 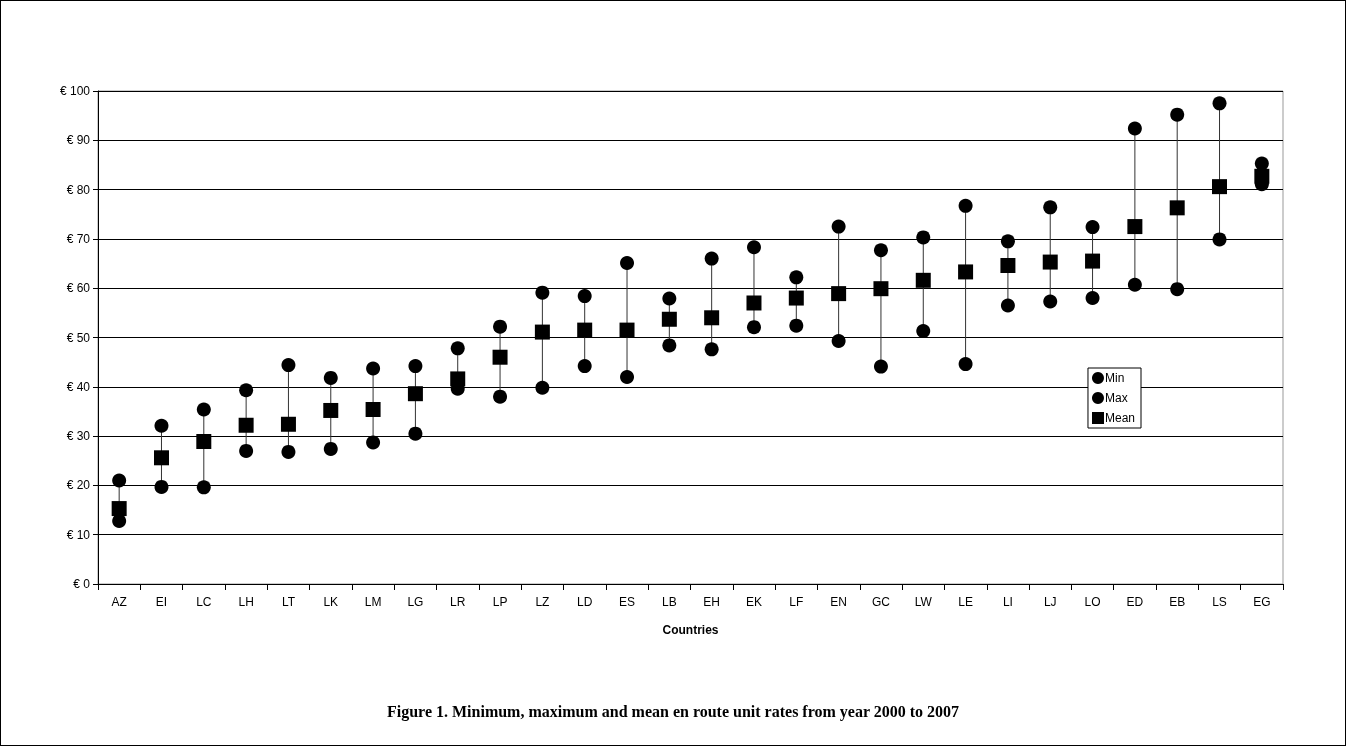 What do you see at coordinates (1120, 418) in the screenshot?
I see `legend-label: Mean` at bounding box center [1120, 418].